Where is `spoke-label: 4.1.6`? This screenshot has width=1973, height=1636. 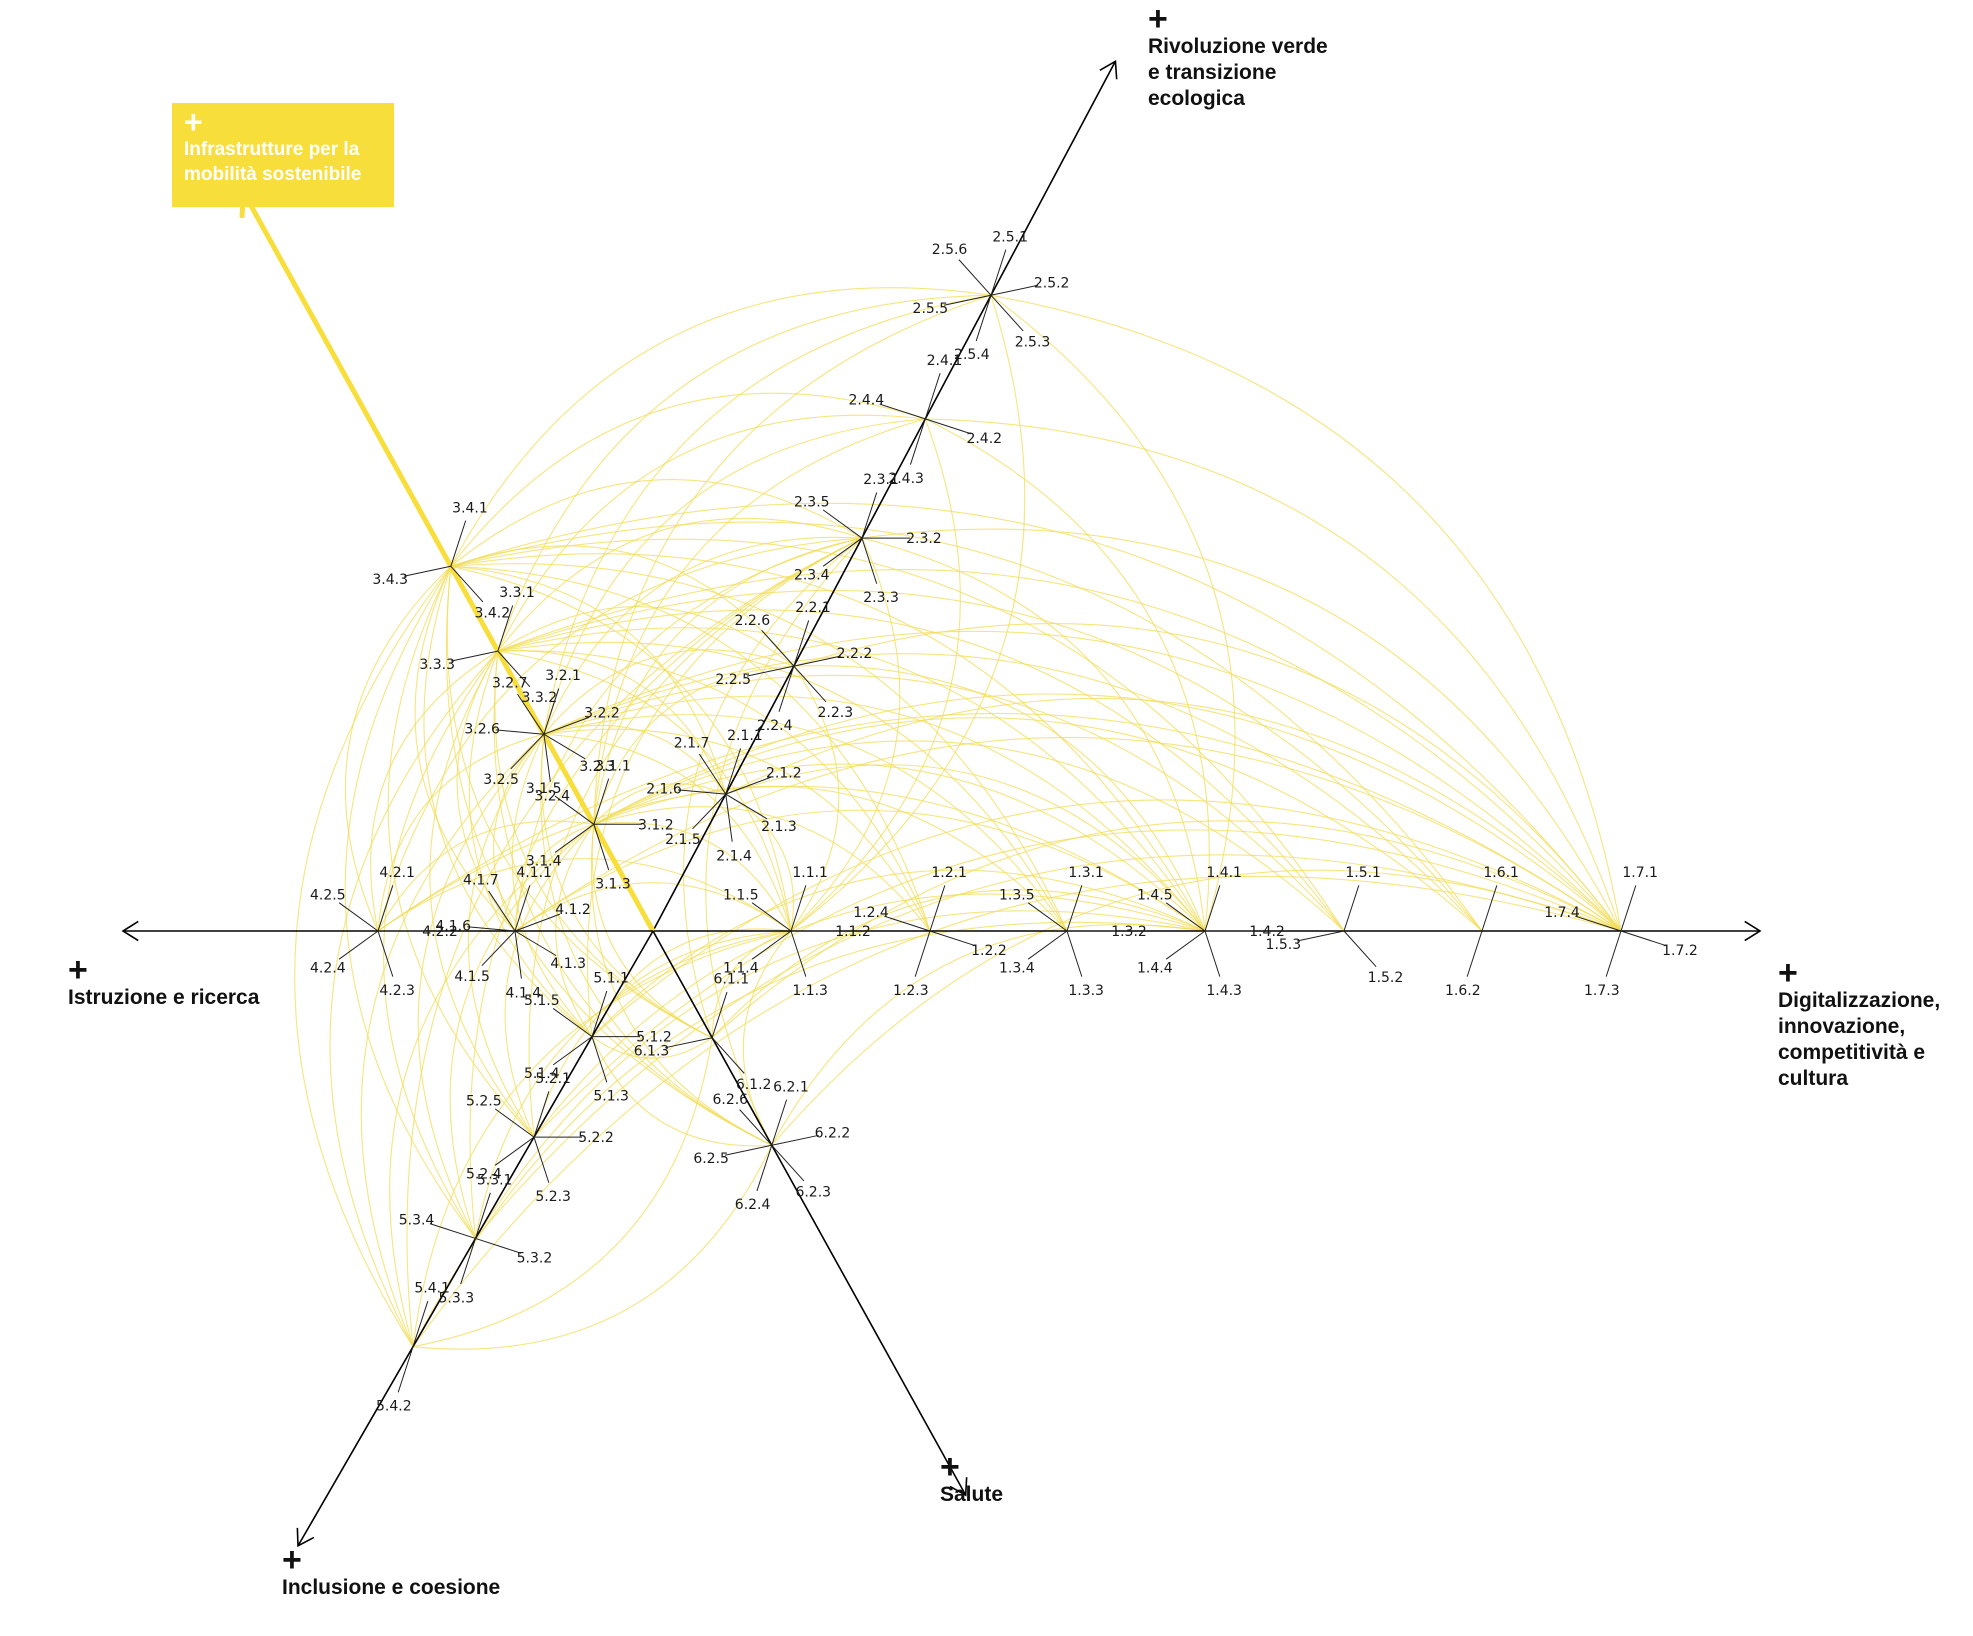 spoke-label: 4.1.6 is located at coordinates (453, 926).